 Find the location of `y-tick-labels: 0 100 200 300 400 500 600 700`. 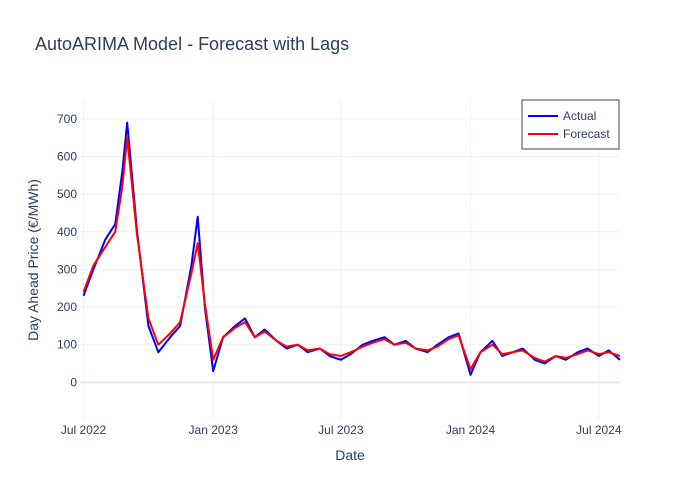

y-tick-labels: 0 100 200 300 400 500 600 700 is located at coordinates (67, 251).